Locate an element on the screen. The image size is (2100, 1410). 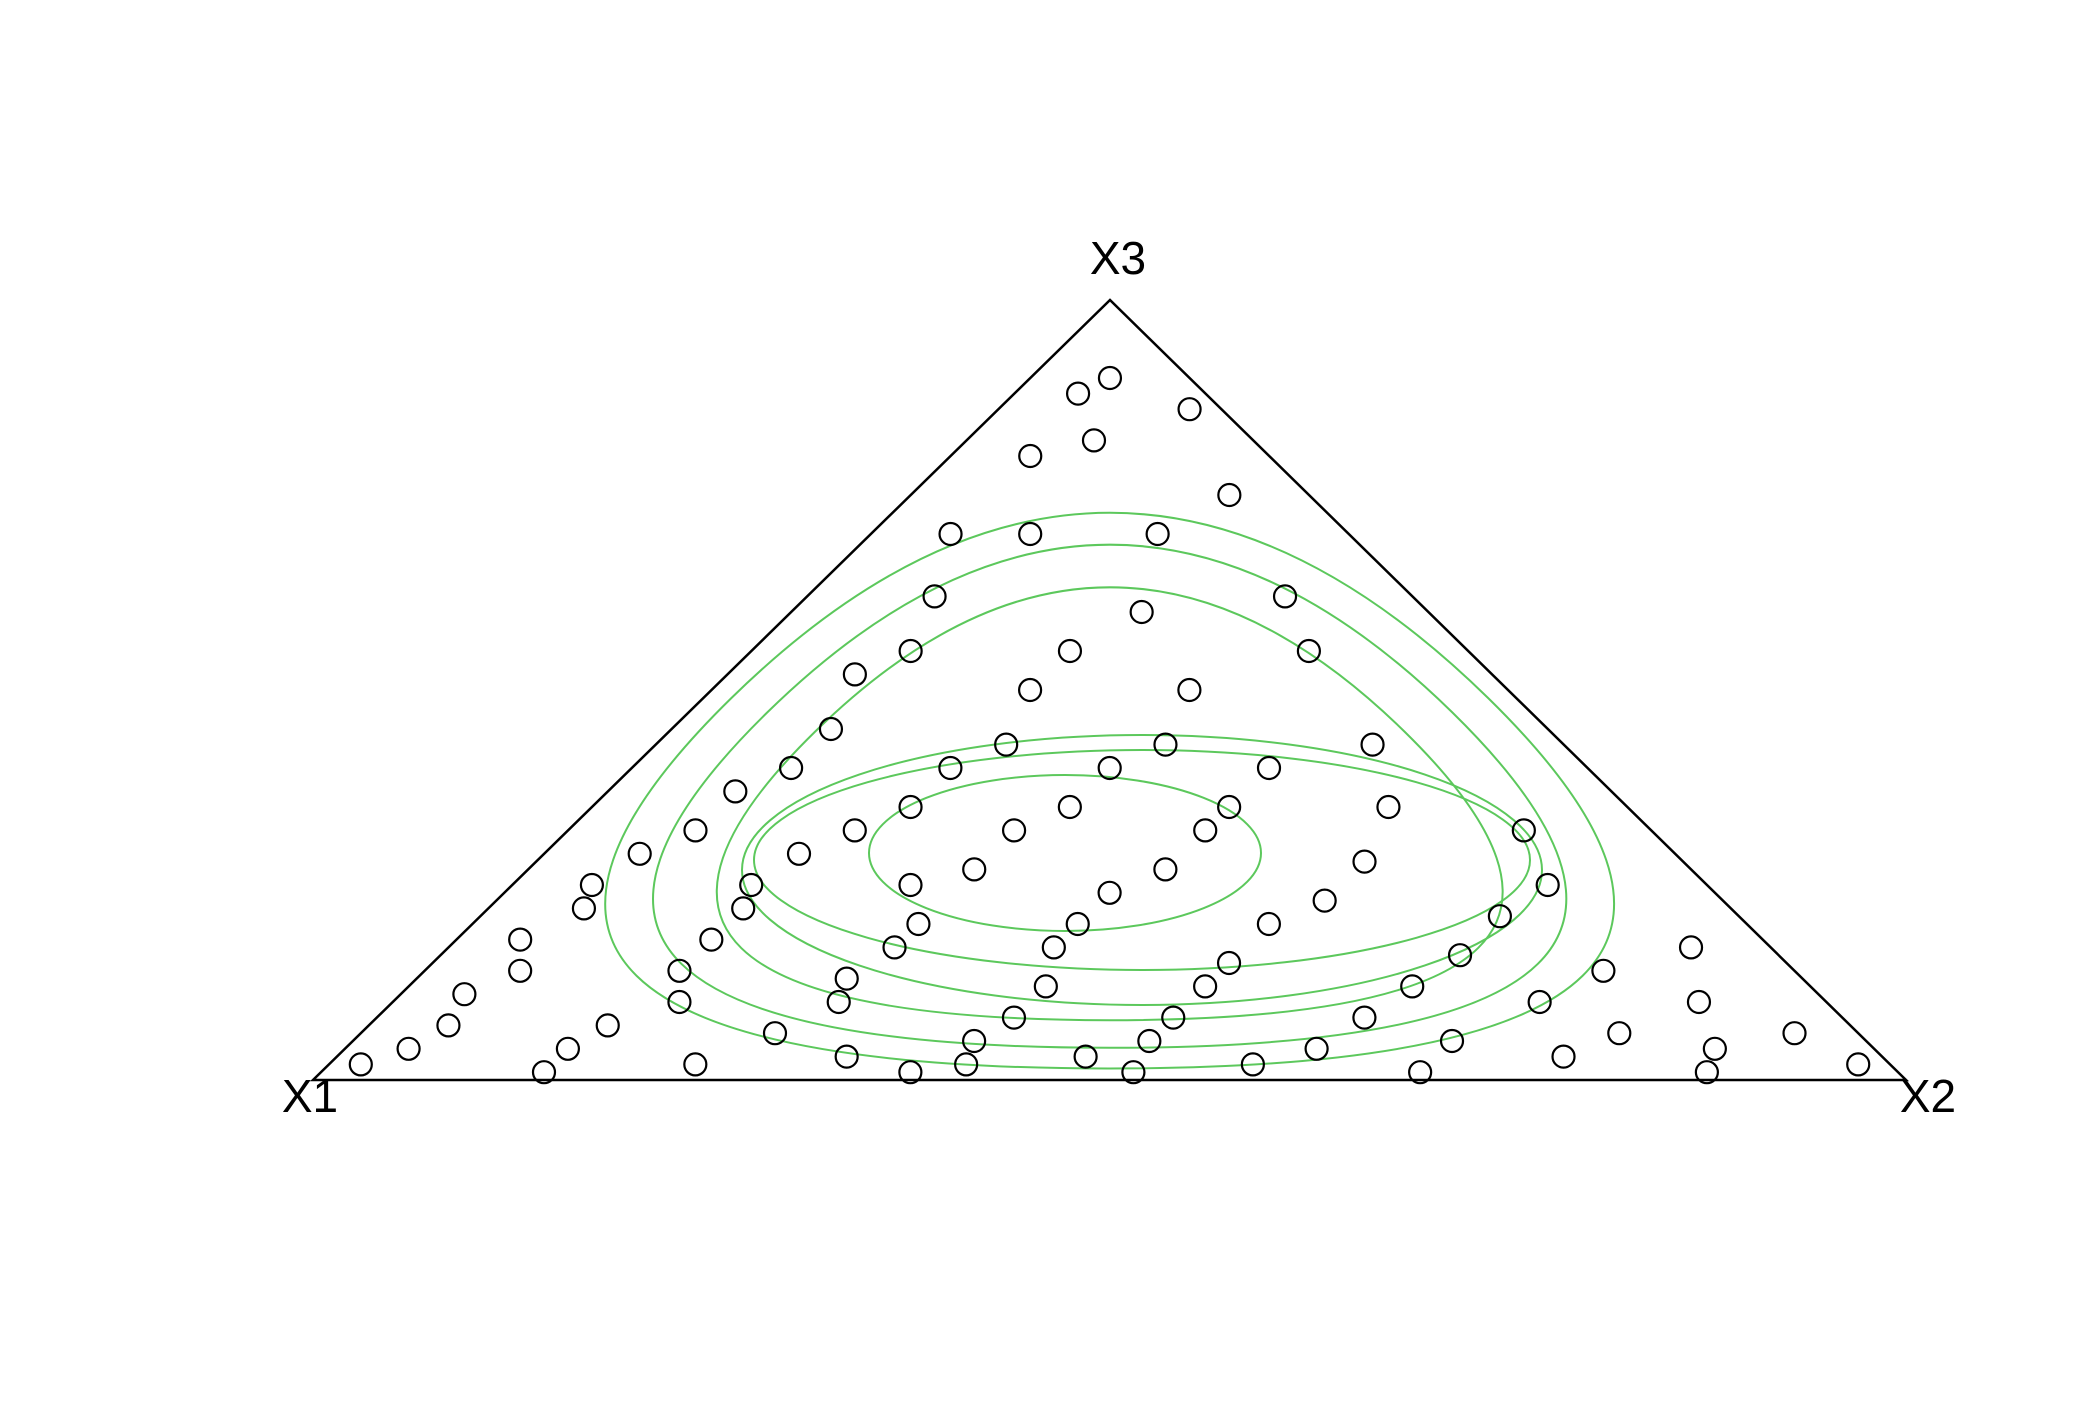
vertex-label: X3 is located at coordinates (1118, 258).